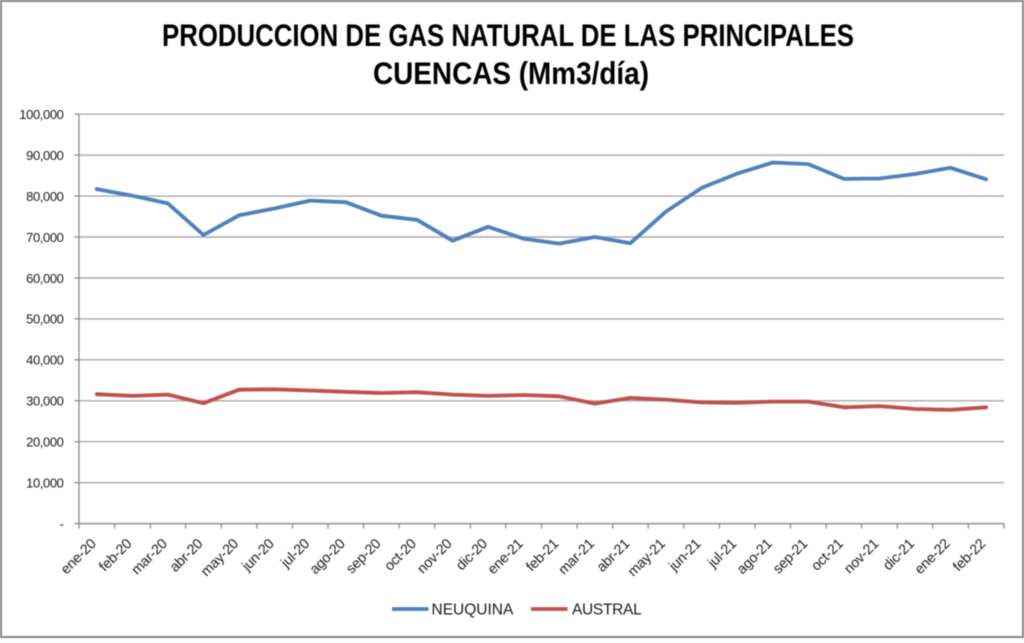 The height and width of the screenshot is (643, 1024). Describe the element at coordinates (45, 442) in the screenshot. I see `svg-text: 20,000` at that location.